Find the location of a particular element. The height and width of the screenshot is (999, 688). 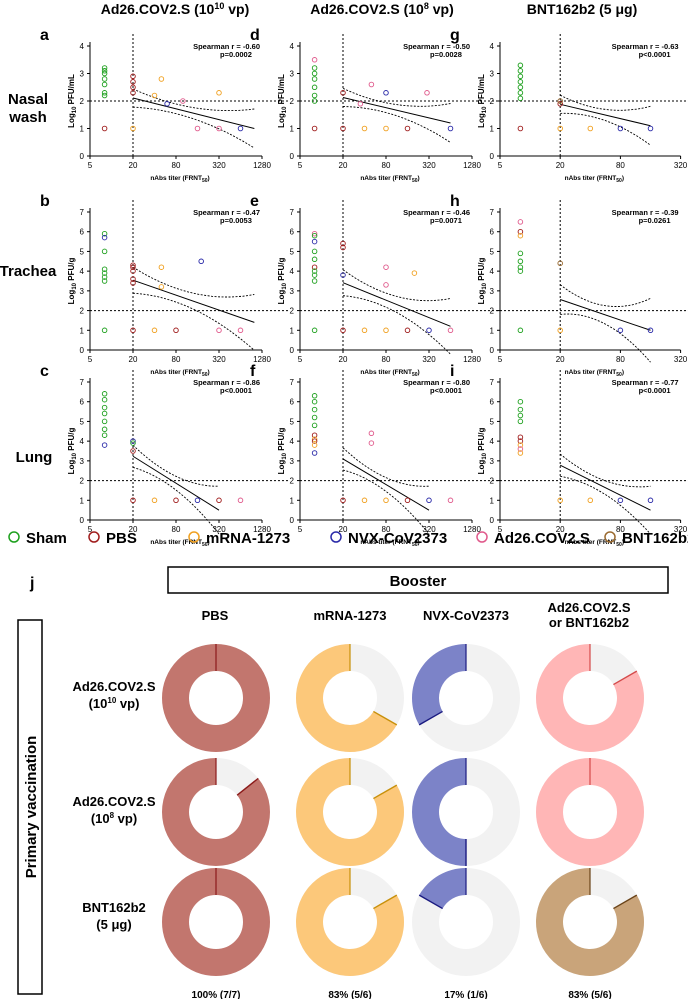

y-tick-label: 0 is located at coordinates (82, 350).